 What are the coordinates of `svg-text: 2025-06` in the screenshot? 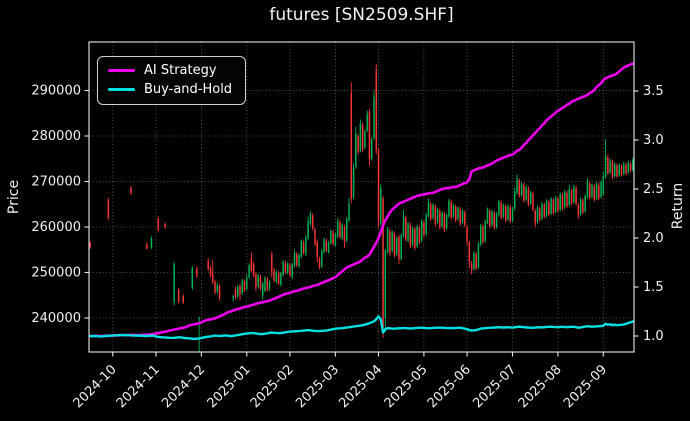 It's located at (449, 386).